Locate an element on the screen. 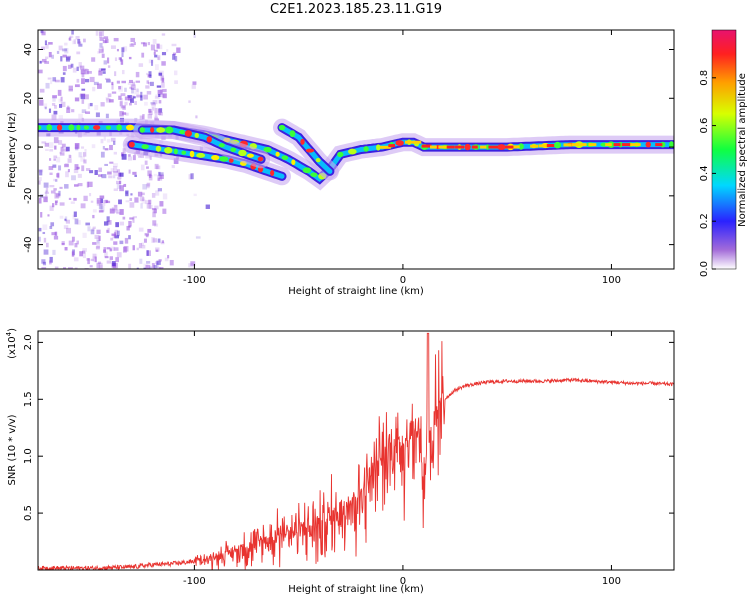 This screenshot has width=750, height=600. figure-title: C2E1.2023.185.23.11.G19 is located at coordinates (356, 9).